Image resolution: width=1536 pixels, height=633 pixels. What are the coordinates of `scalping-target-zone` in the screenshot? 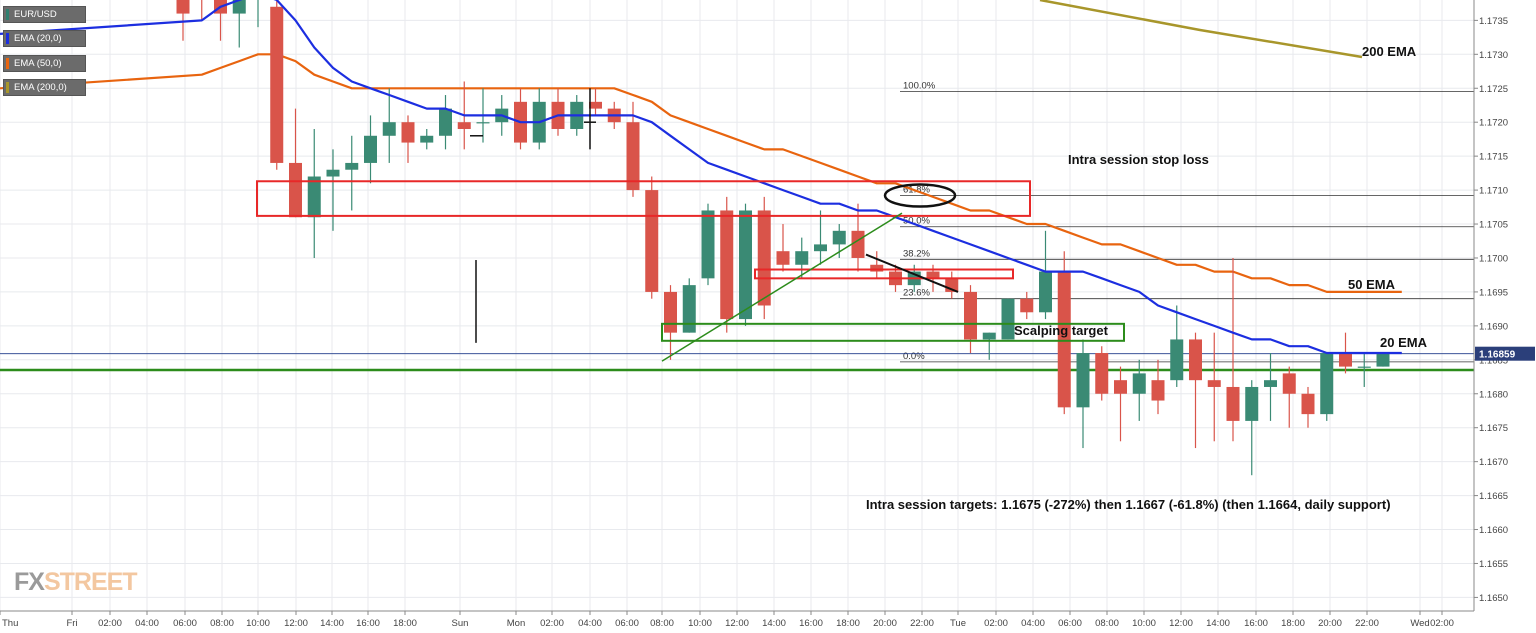 It's located at (893, 332).